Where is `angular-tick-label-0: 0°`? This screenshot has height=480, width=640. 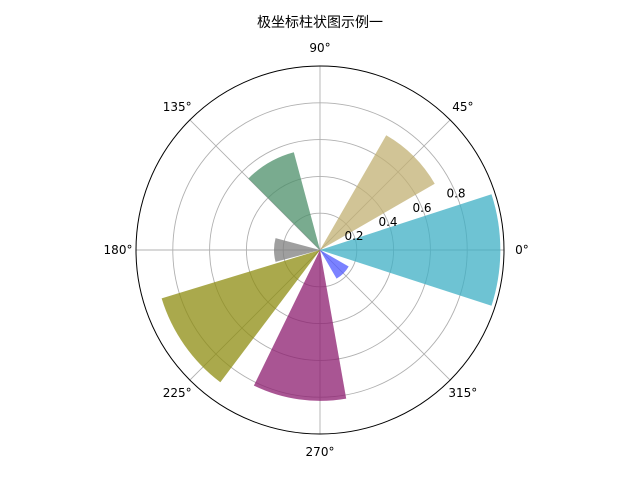 angular-tick-label-0: 0° is located at coordinates (522, 250).